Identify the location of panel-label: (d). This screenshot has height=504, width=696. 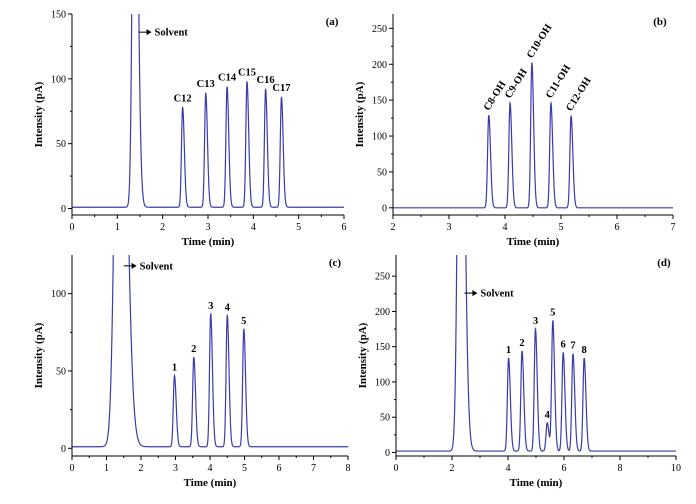
(664, 263).